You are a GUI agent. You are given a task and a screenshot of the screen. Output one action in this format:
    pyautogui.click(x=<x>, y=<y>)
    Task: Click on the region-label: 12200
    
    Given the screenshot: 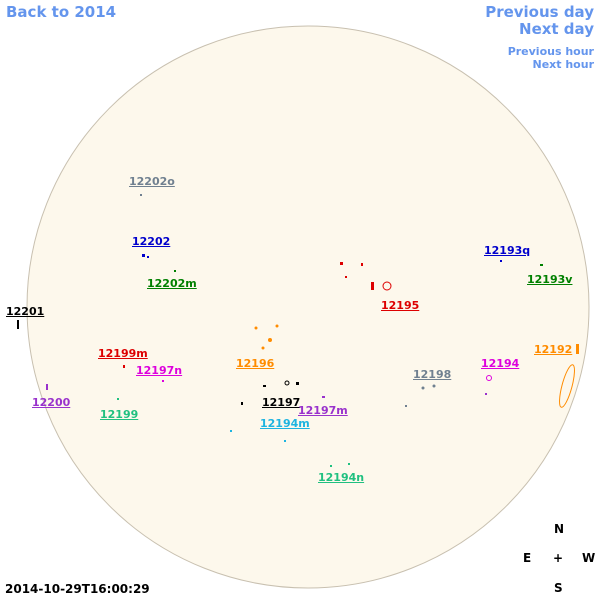 What is the action you would take?
    pyautogui.click(x=51, y=402)
    